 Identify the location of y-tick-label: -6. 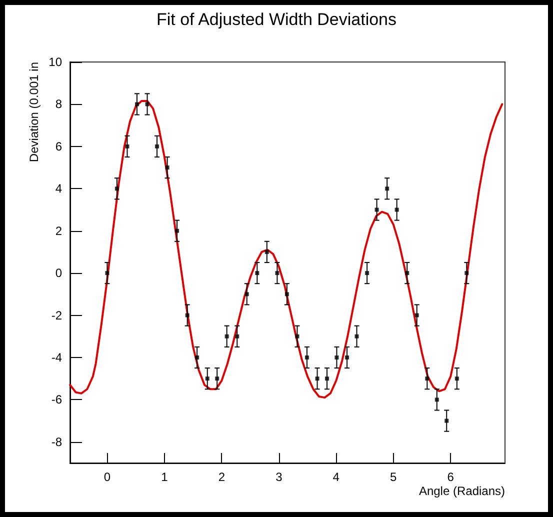
(56, 399).